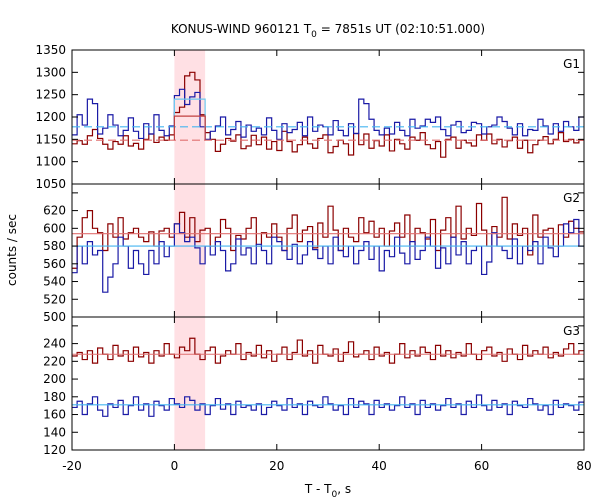 This screenshot has height=500, width=600. I want to click on x-tick-label: 20, so click(276, 466).